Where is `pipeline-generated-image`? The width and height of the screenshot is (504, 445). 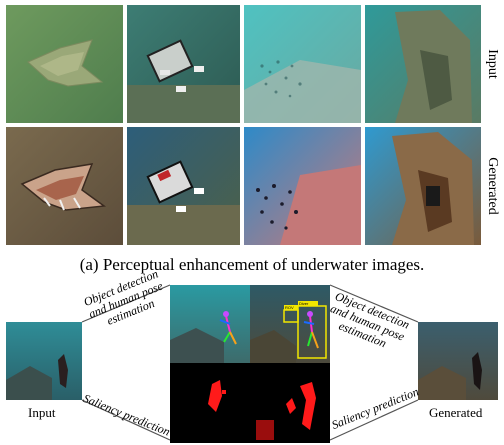 pipeline-generated-image is located at coordinates (458, 361).